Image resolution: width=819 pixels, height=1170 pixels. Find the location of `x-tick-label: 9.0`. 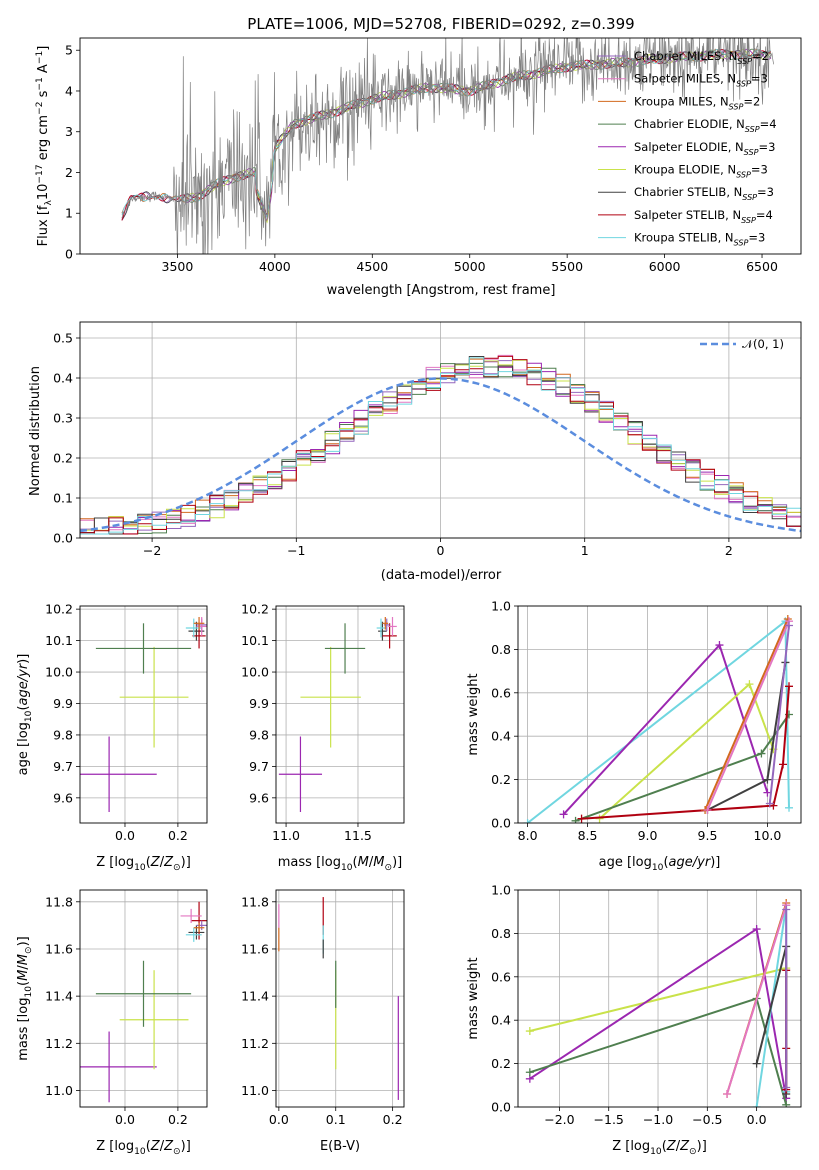

x-tick-label: 9.0 is located at coordinates (648, 835).